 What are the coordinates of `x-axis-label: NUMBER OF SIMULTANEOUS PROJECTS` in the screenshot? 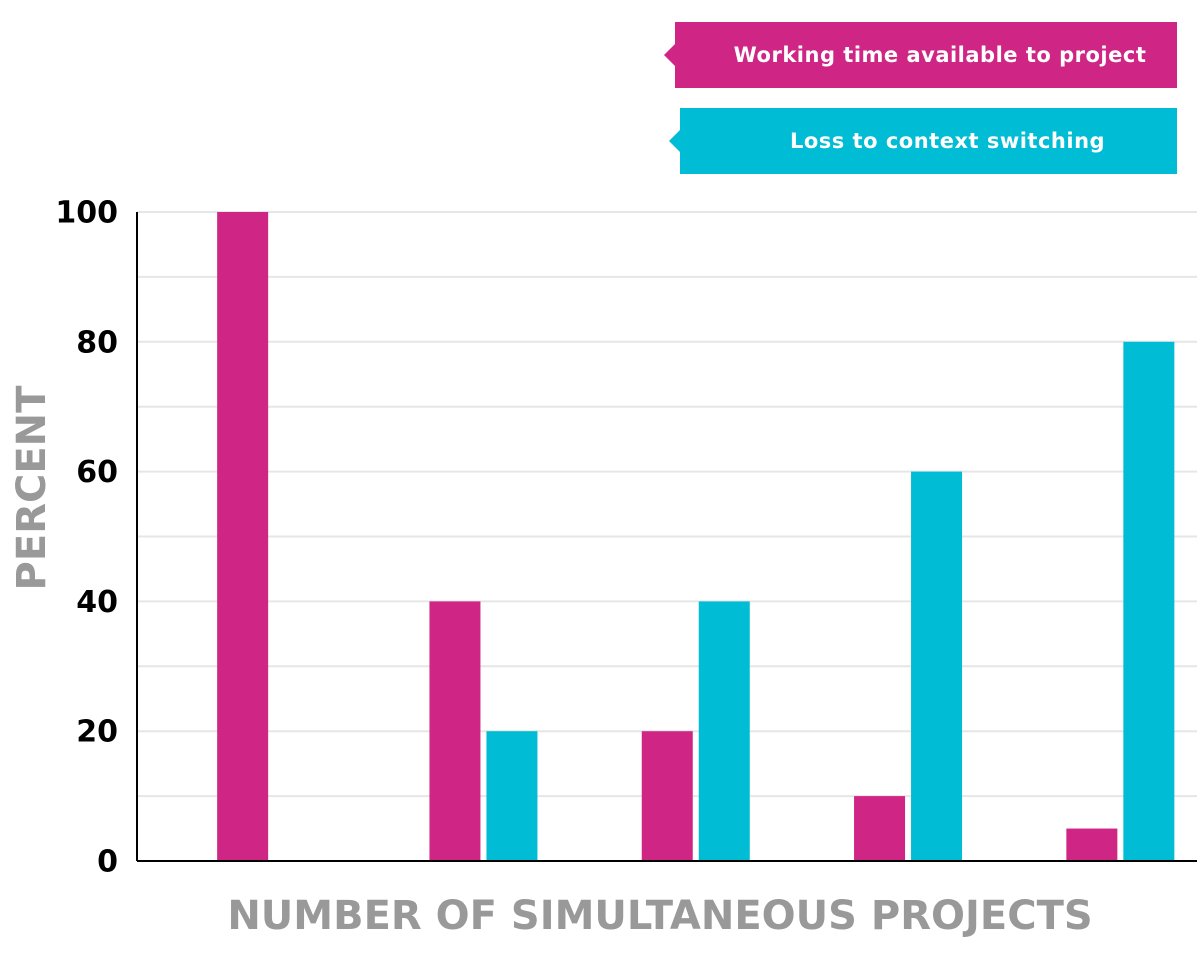 It's located at (659, 916).